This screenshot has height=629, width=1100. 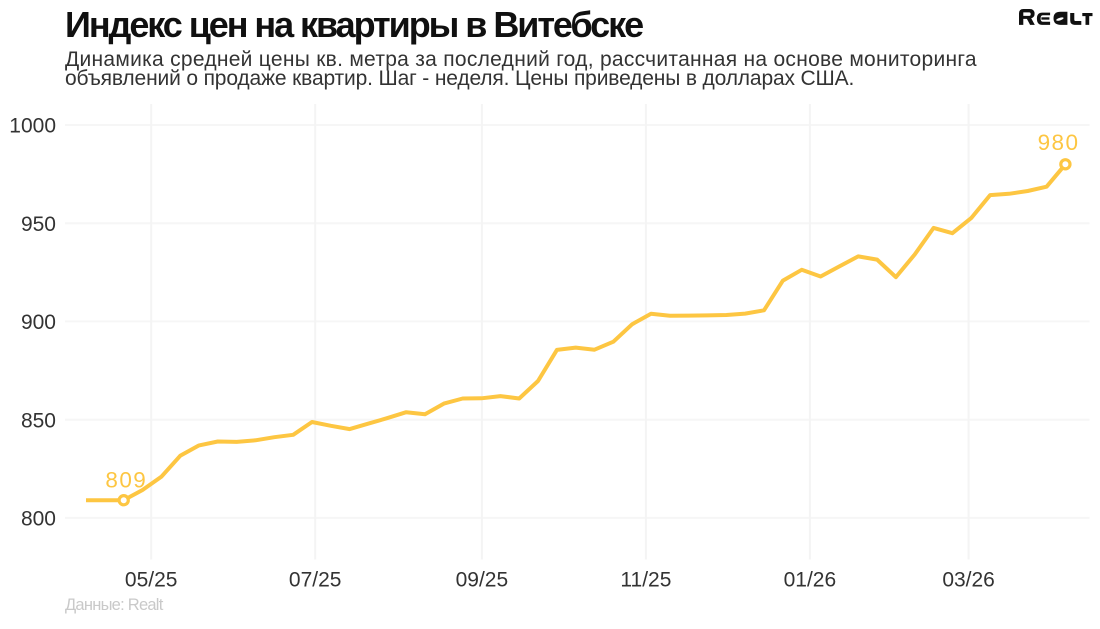 What do you see at coordinates (968, 580) in the screenshot?
I see `svg-text: 03/26` at bounding box center [968, 580].